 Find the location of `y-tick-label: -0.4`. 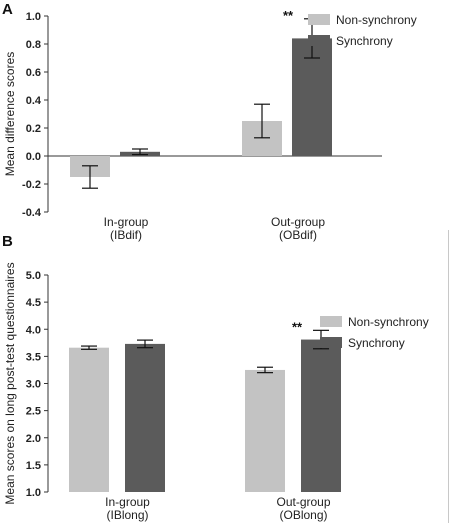

y-tick-label: -0.4 is located at coordinates (32, 213).